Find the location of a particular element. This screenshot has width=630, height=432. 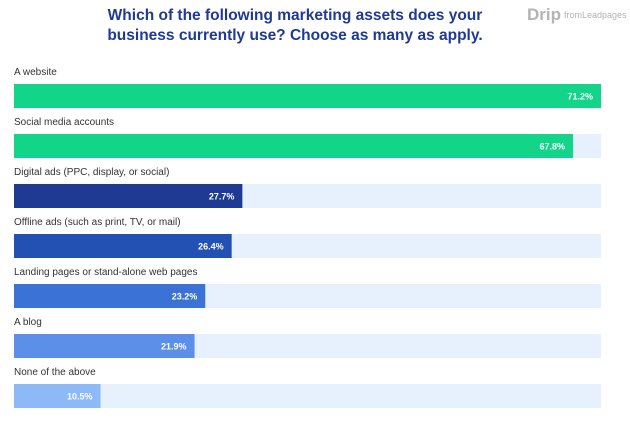

value-label: 10.5% is located at coordinates (80, 397).